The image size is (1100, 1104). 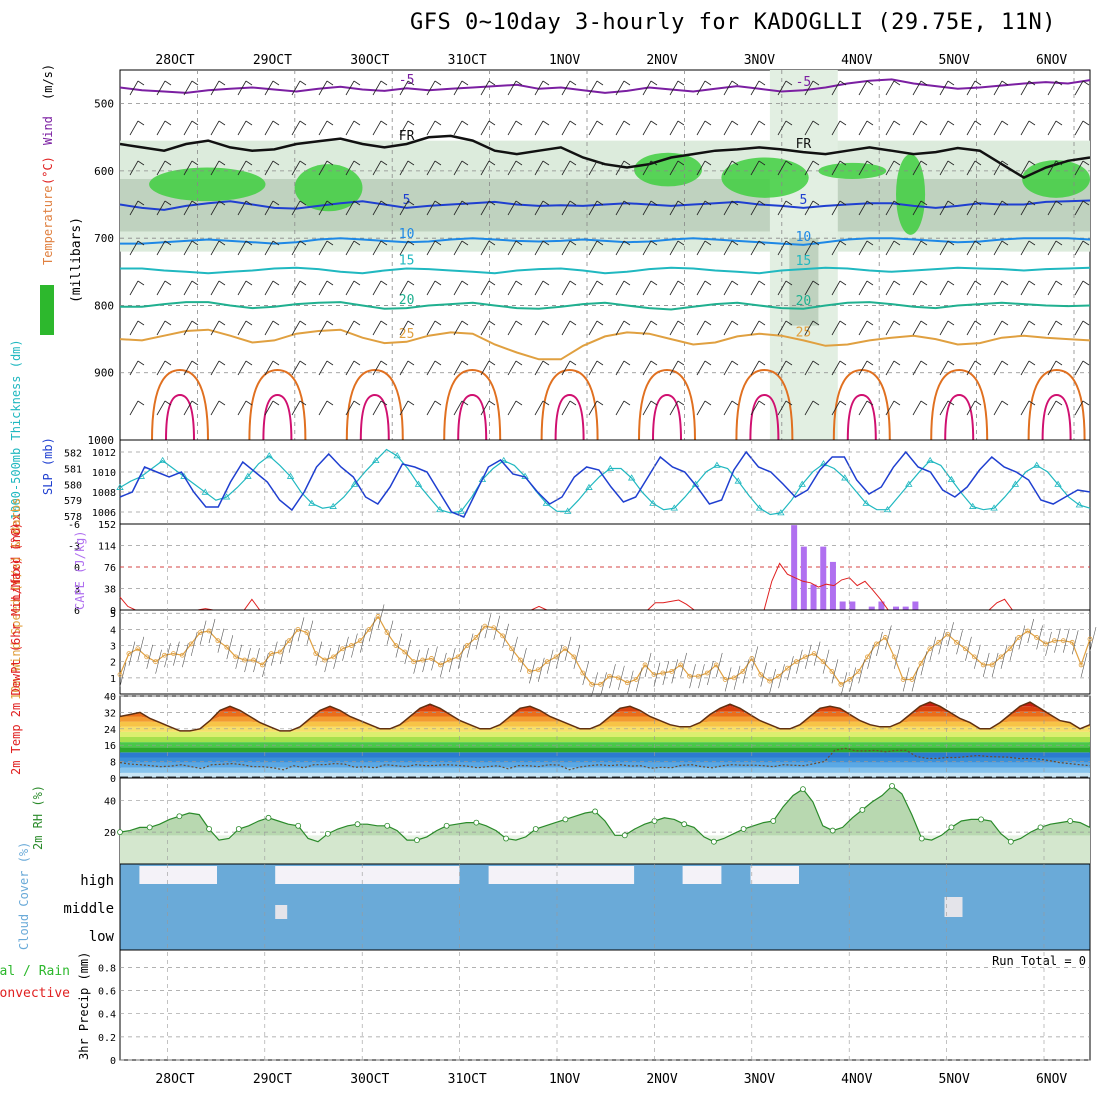 What do you see at coordinates (101, 440) in the screenshot?
I see `y-tick: 1000` at bounding box center [101, 440].